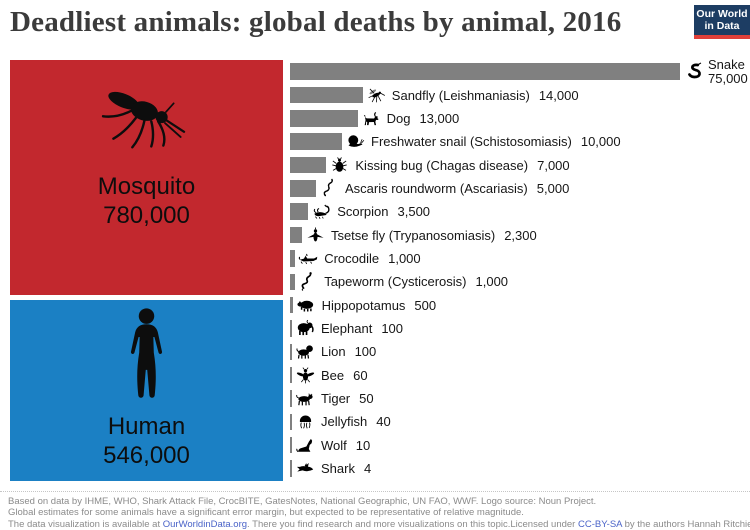 This screenshot has width=750, height=530. I want to click on bar-row: Sandfly (Leishmaniasis) 14,000, so click(520, 94).